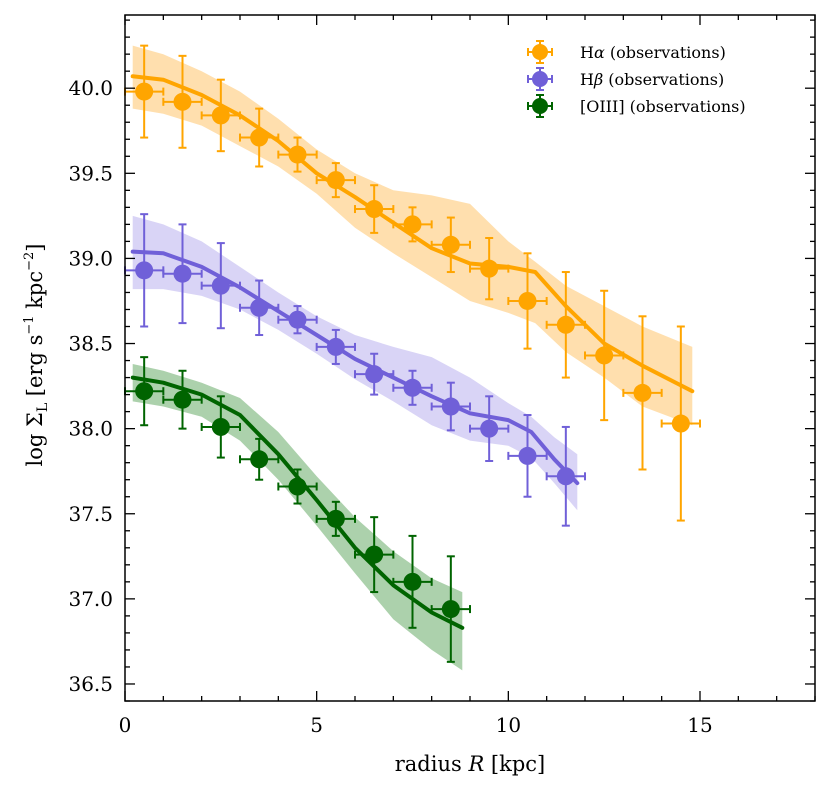 Image resolution: width=831 pixels, height=793 pixels. I want to click on y-tick-label: 39.5, so click(90, 173).